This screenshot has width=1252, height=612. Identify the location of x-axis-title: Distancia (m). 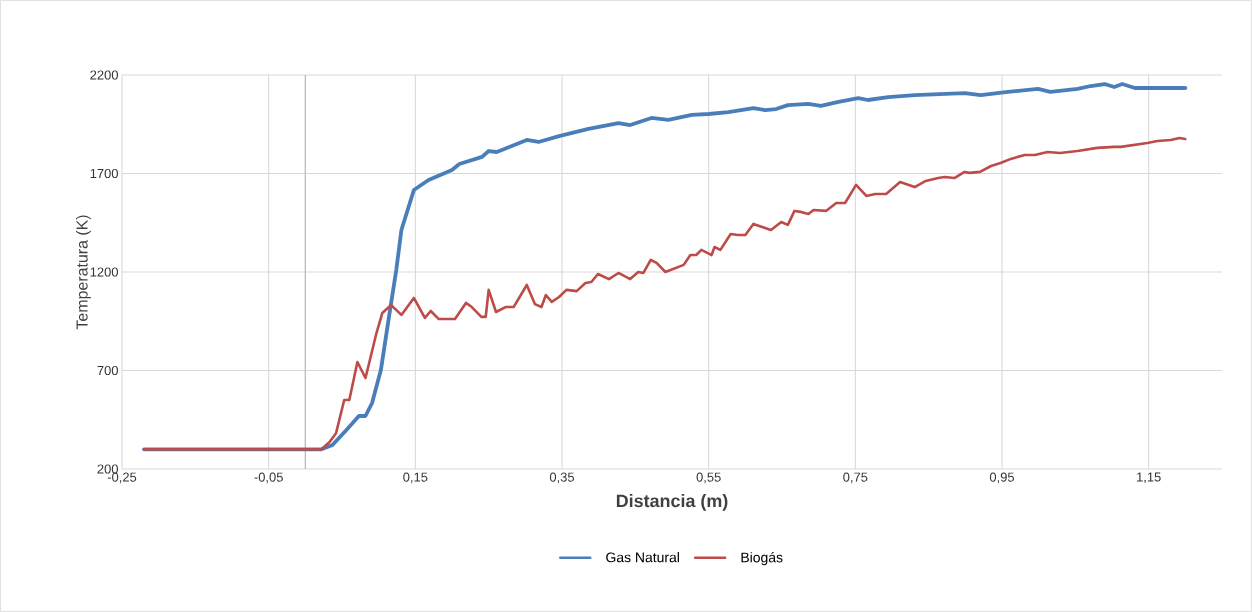
(672, 502).